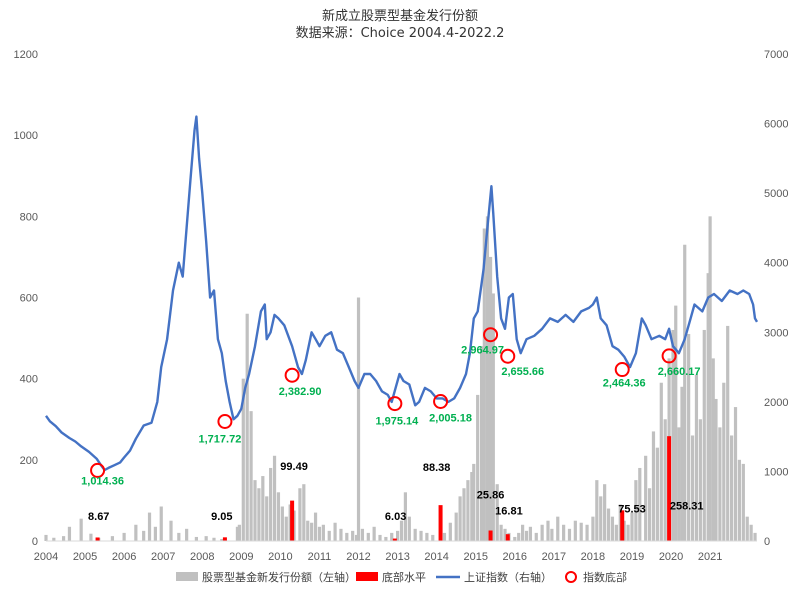  I want to click on legend-swatch-circle, so click(571, 577).